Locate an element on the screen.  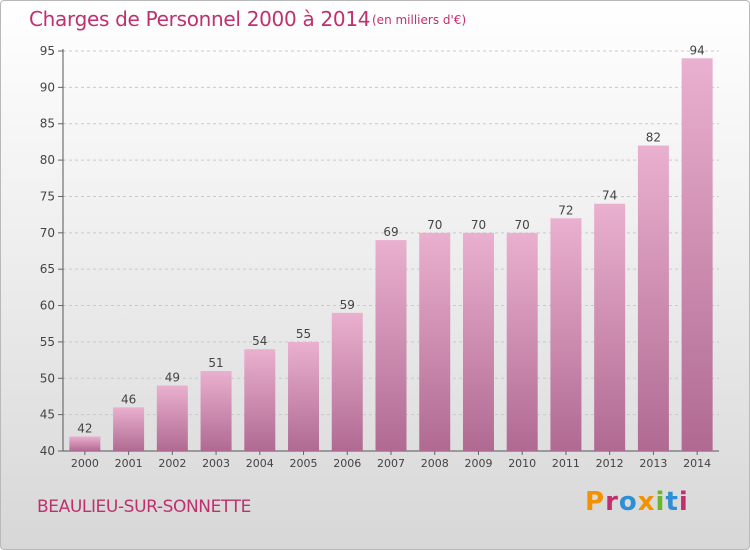
x-tick-label: 2010 is located at coordinates (522, 463).